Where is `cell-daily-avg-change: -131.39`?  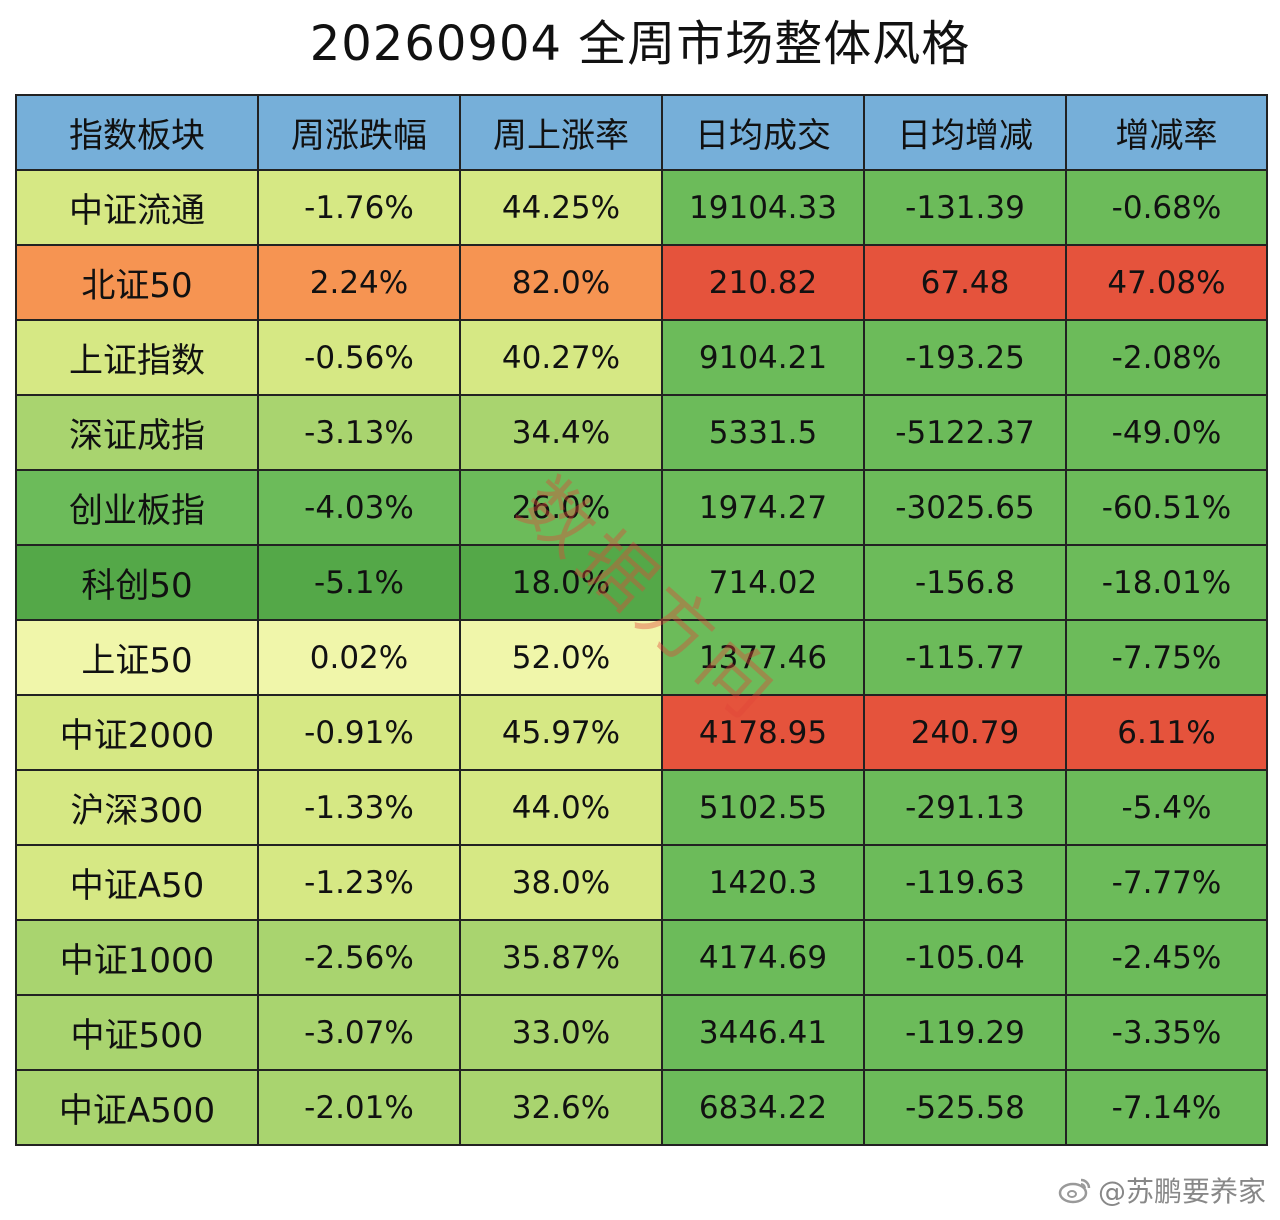 cell-daily-avg-change: -131.39 is located at coordinates (965, 207).